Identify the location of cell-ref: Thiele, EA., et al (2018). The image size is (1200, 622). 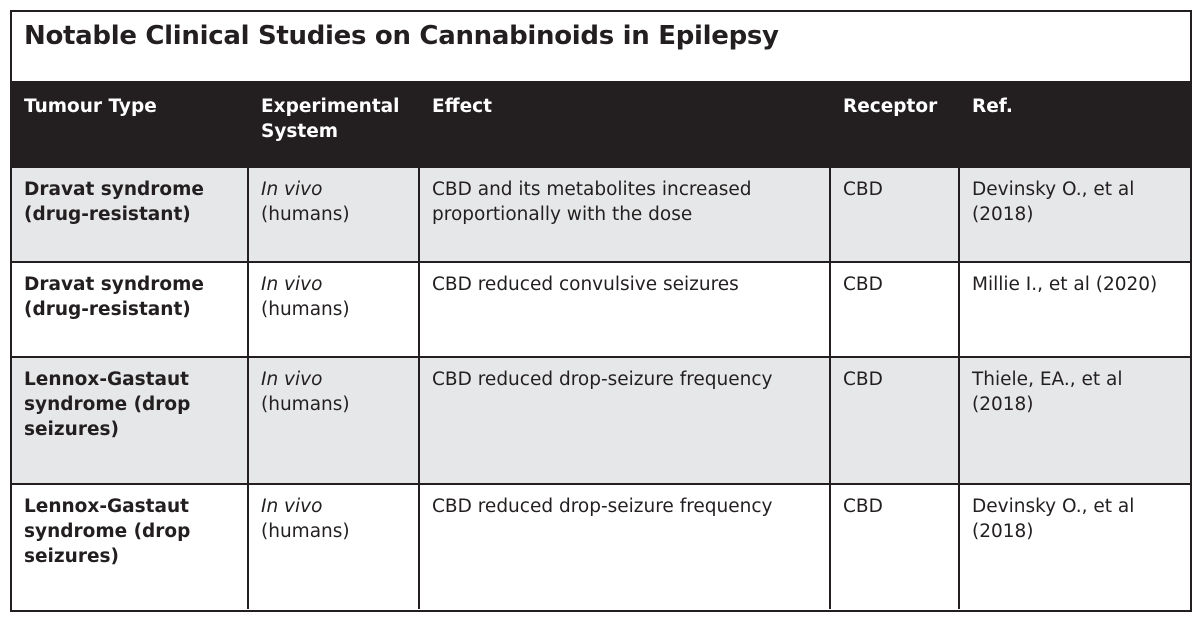
(1074, 420).